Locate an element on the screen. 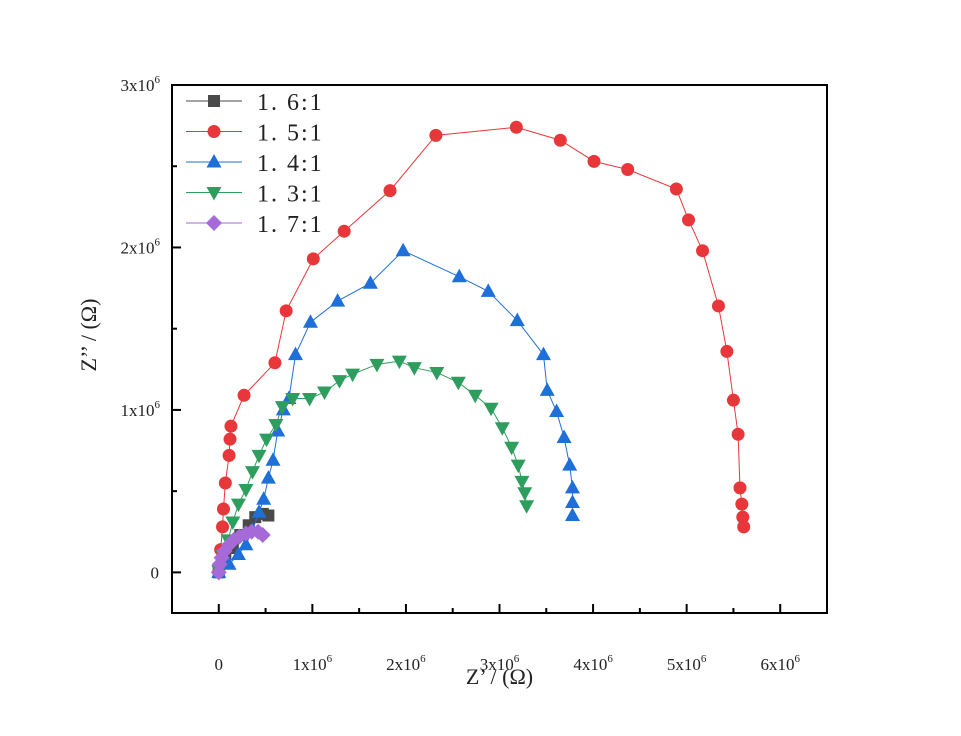 The width and height of the screenshot is (961, 736). legend-label: 1. 7:1 is located at coordinates (290, 225).